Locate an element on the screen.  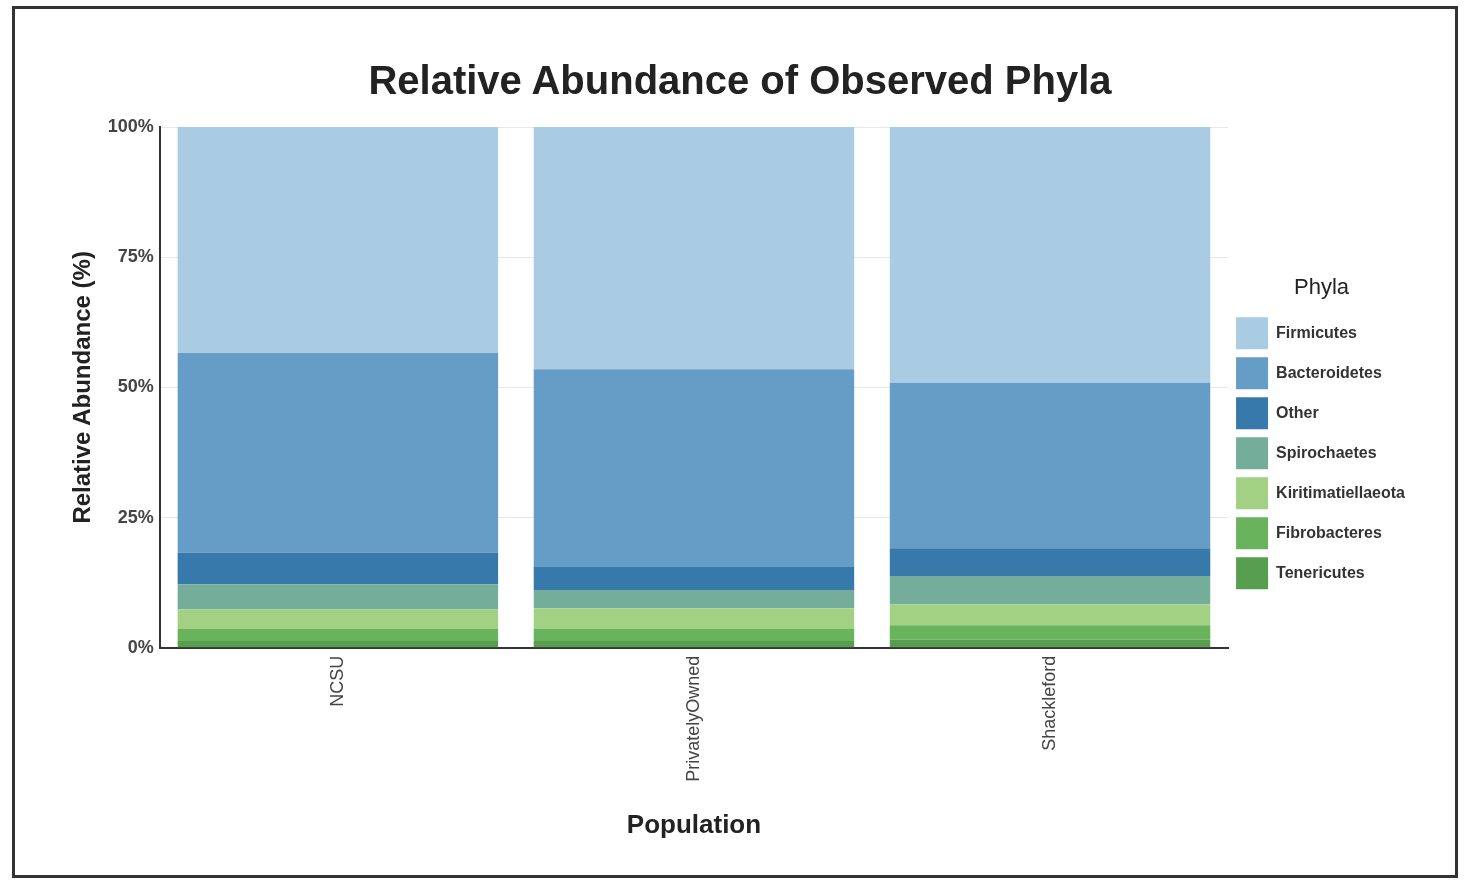
legend-title: Phyla is located at coordinates (1322, 286).